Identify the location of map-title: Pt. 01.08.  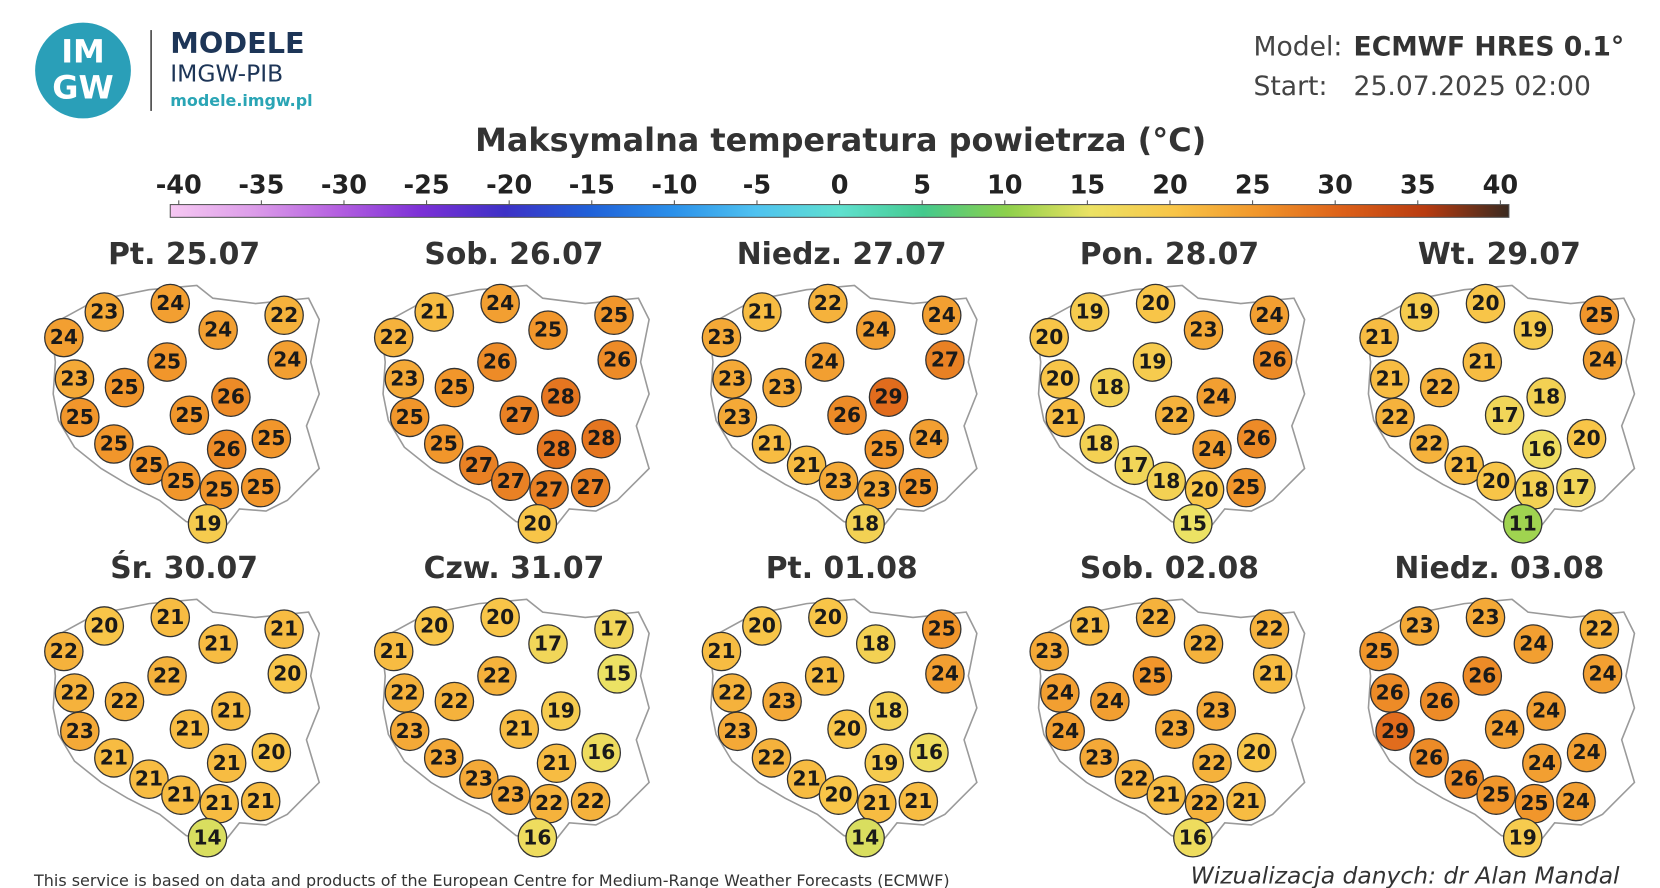
(842, 568).